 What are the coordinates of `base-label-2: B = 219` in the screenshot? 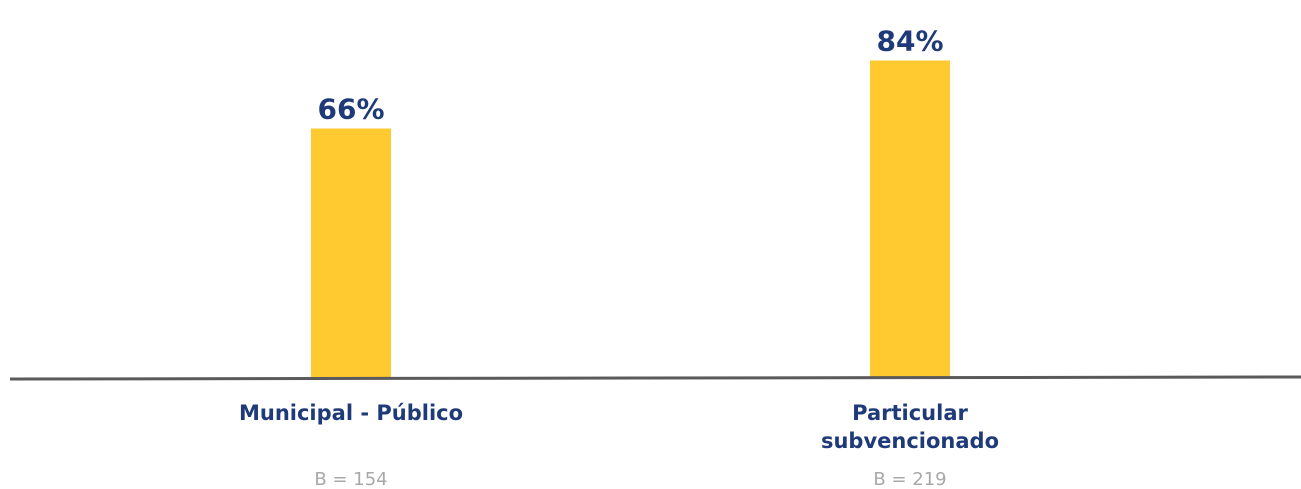 It's located at (909, 479).